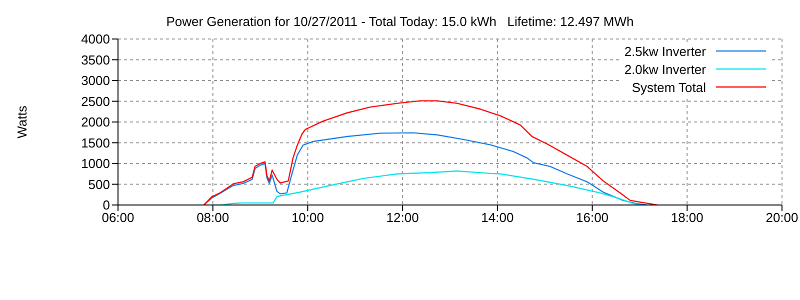  Describe the element at coordinates (95, 122) in the screenshot. I see `y-tick-label: 2000` at that location.